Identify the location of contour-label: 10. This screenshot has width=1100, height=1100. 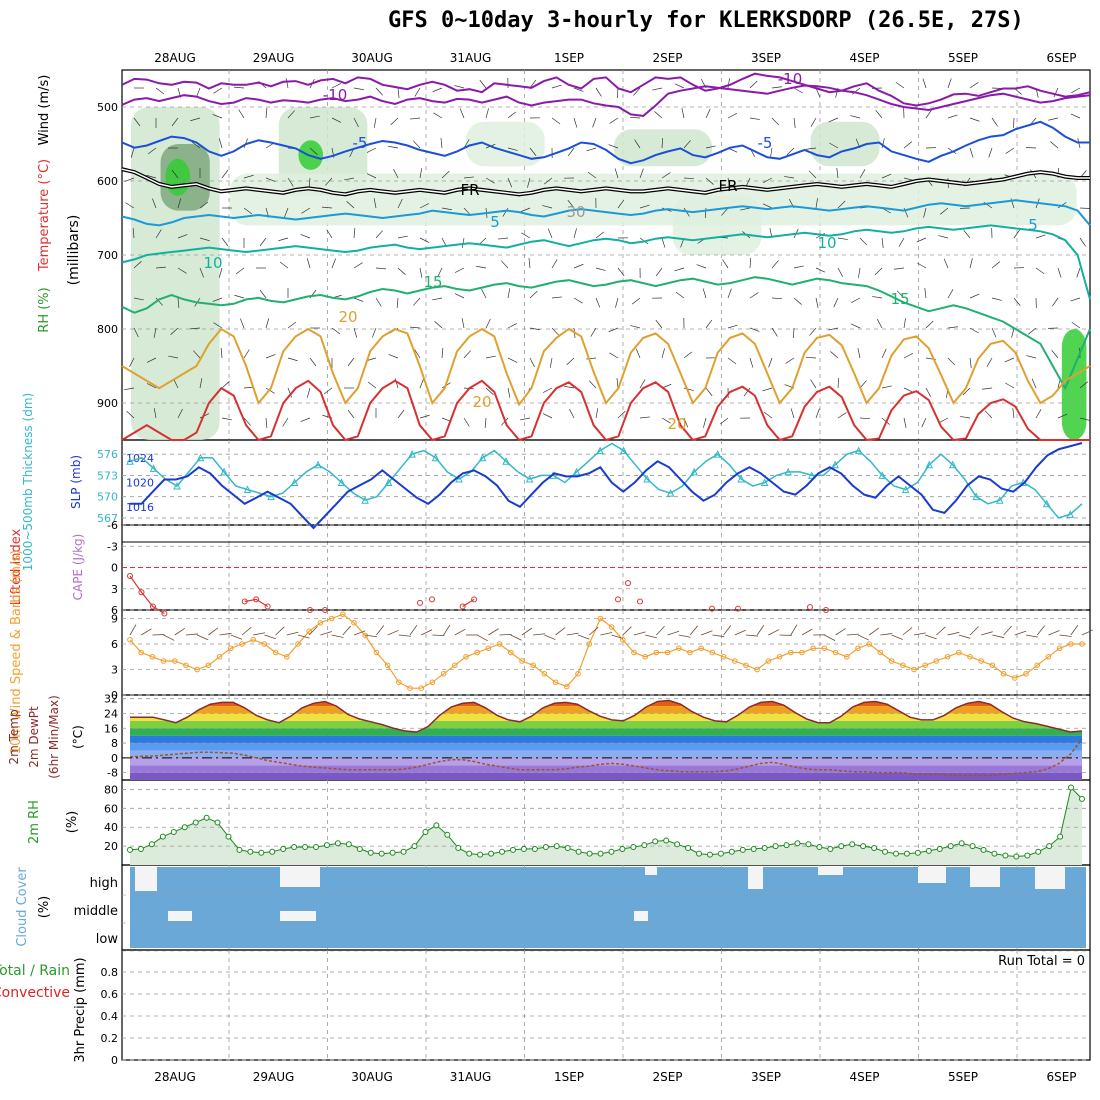
(212, 263).